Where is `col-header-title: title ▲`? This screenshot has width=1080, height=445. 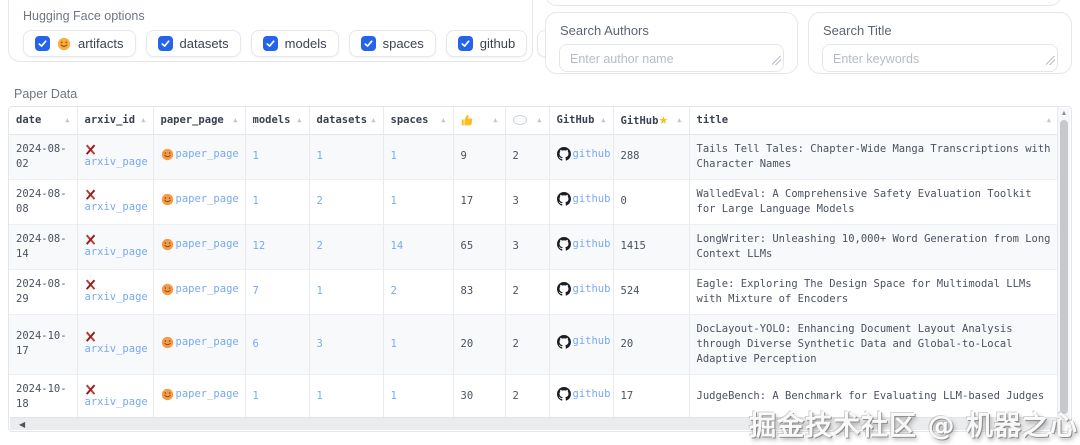 col-header-title: title ▲ is located at coordinates (874, 121).